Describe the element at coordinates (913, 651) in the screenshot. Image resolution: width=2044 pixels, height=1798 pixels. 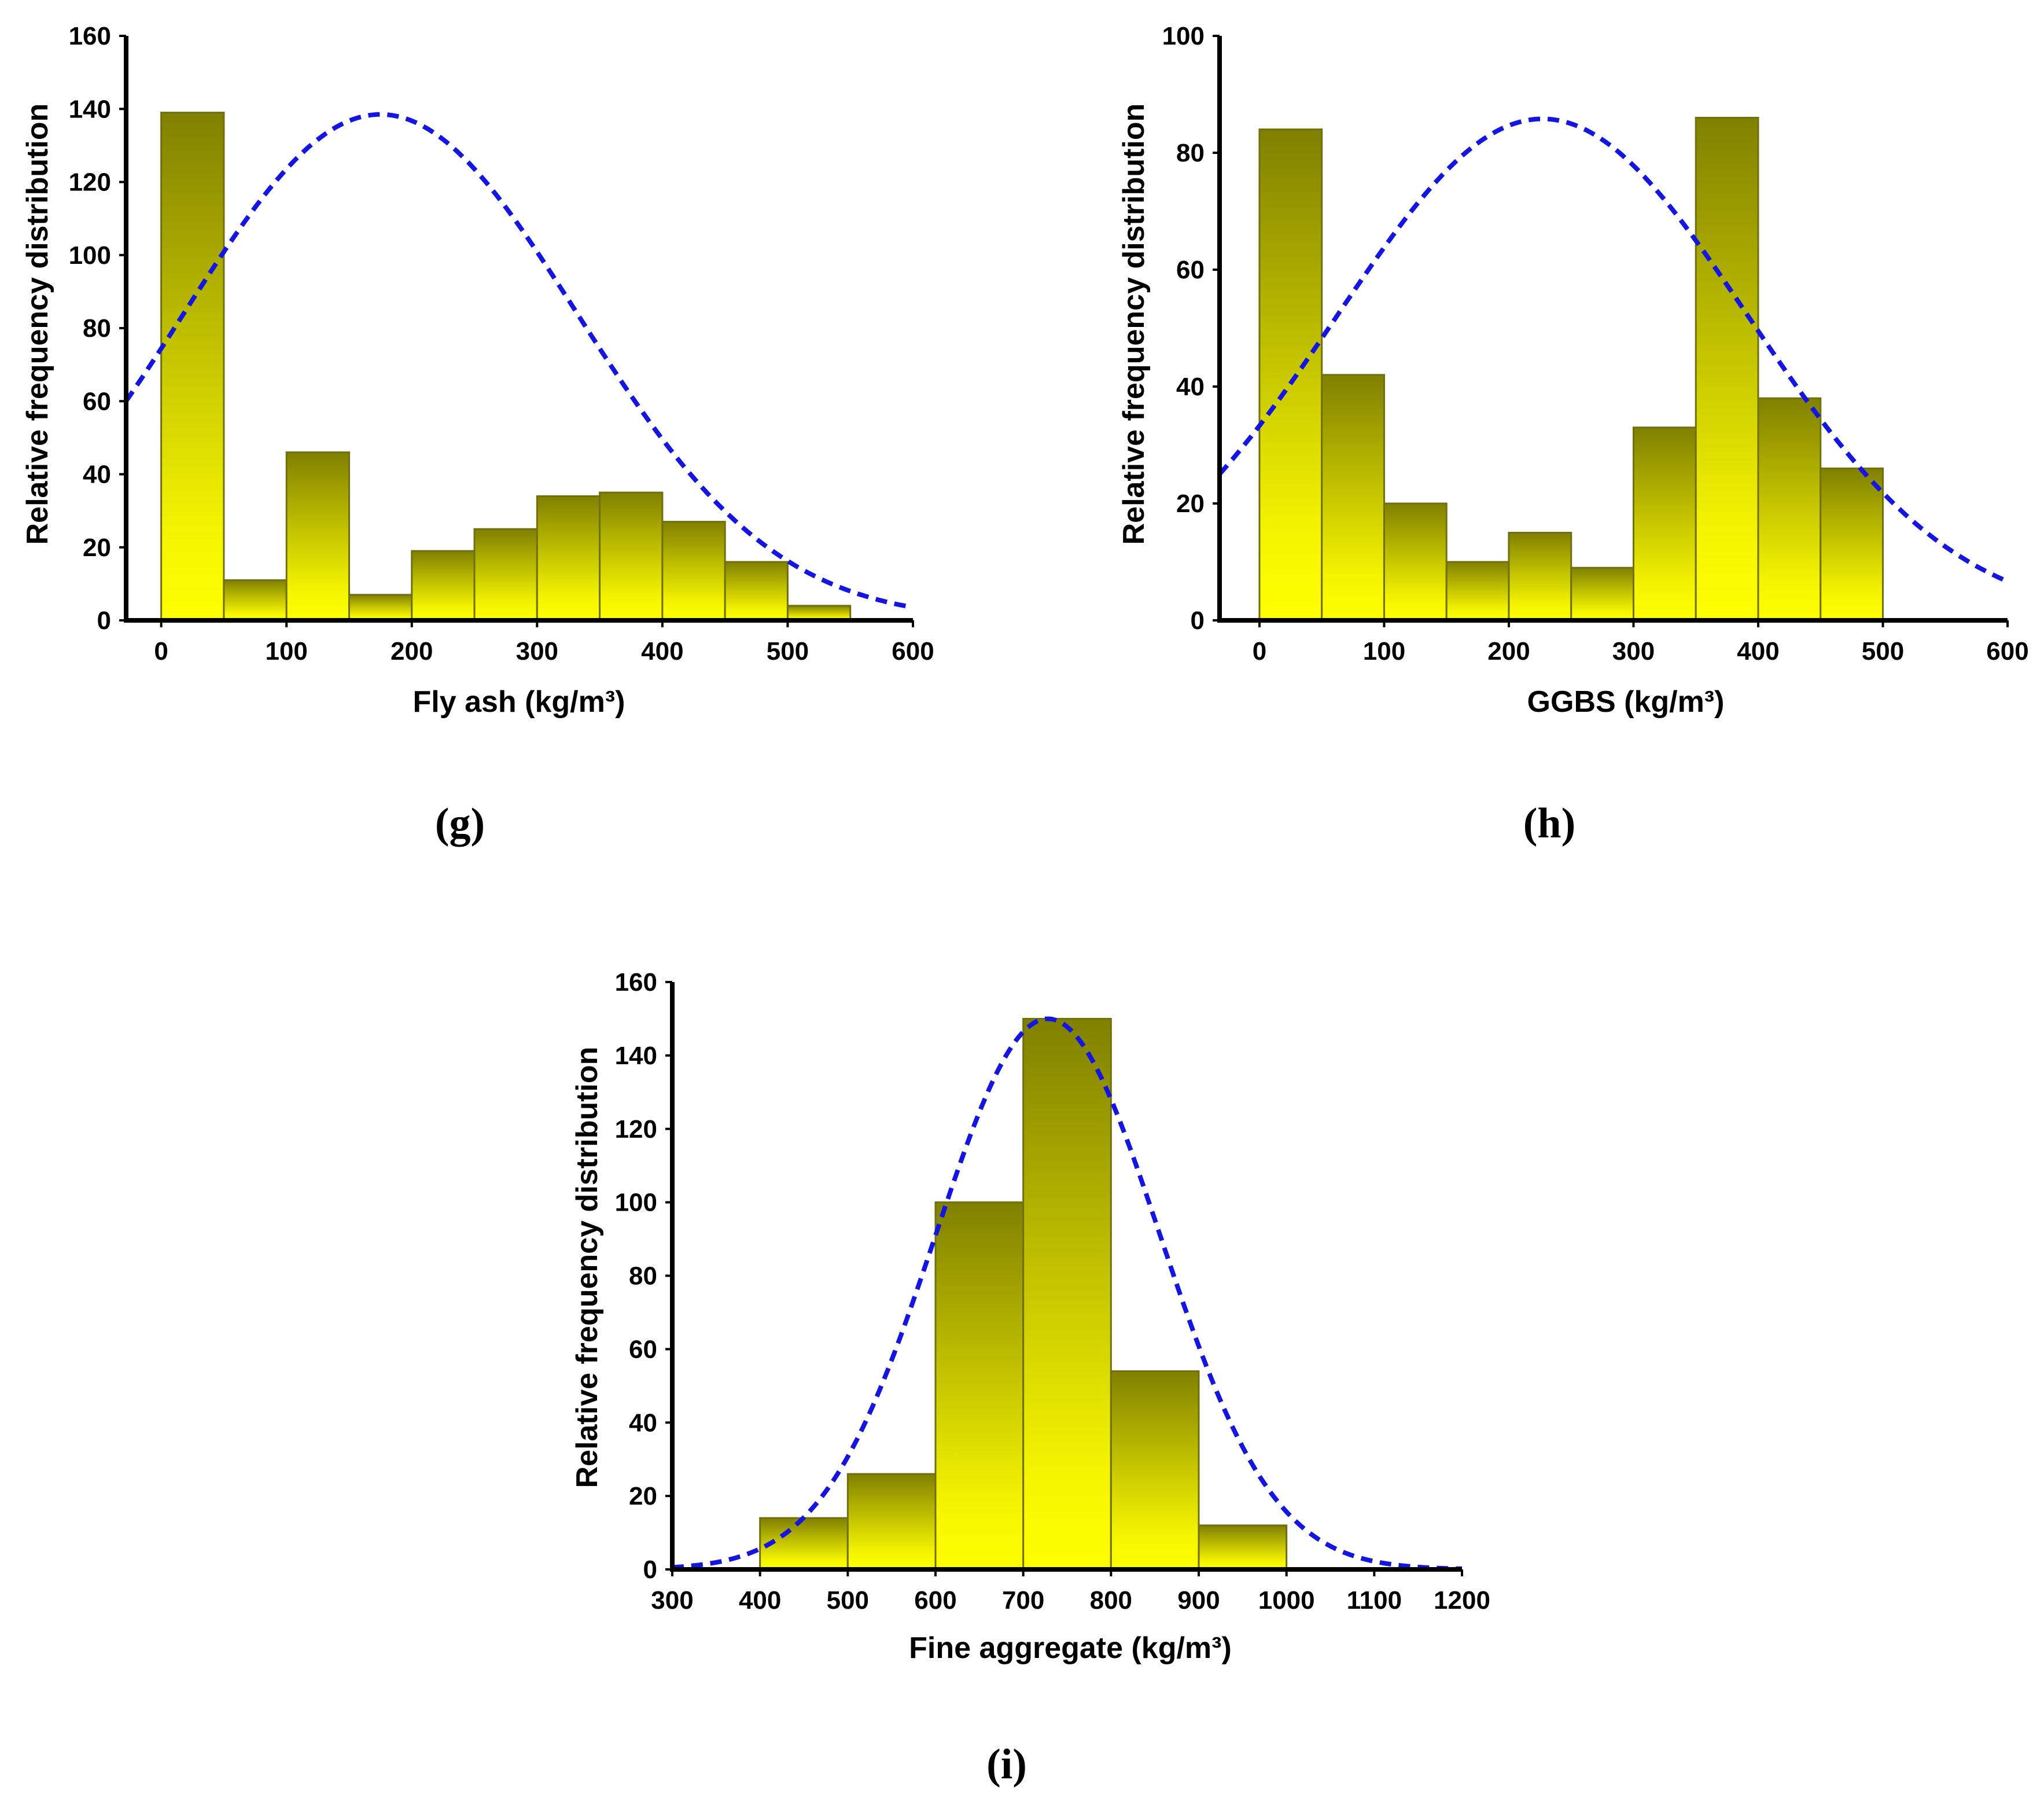
I see `x-tick-label-fly-ash-600: 600` at that location.